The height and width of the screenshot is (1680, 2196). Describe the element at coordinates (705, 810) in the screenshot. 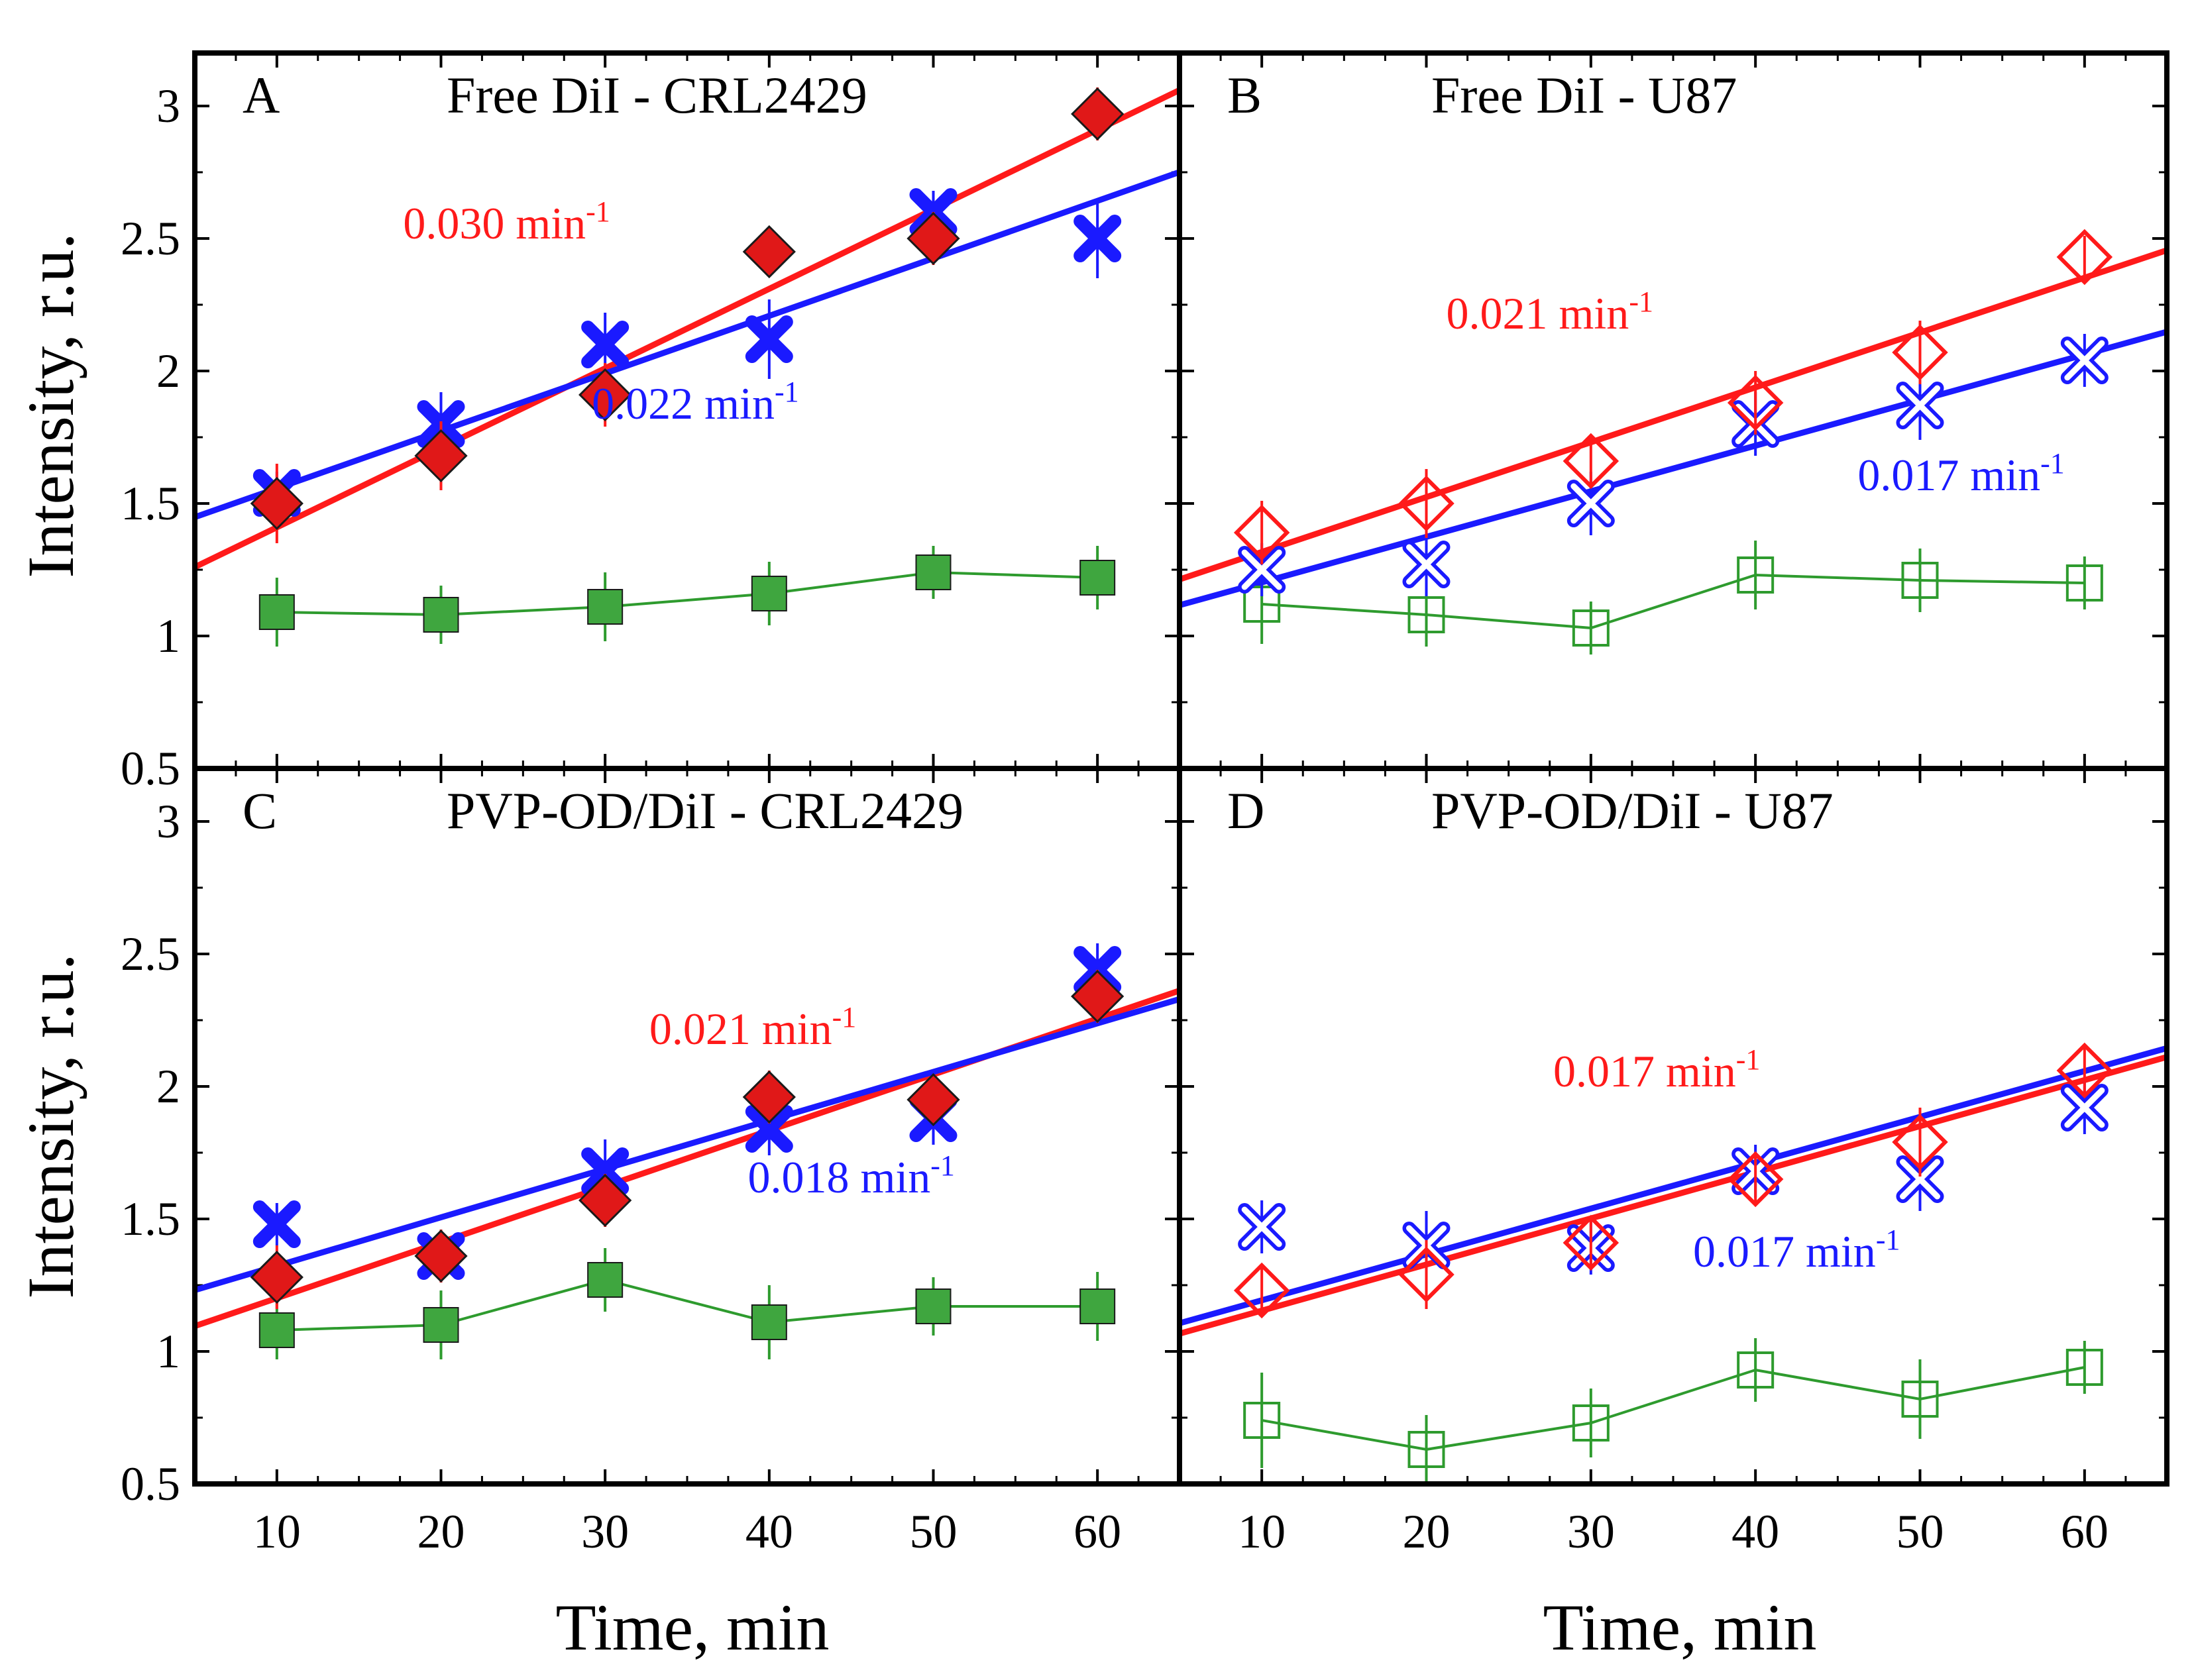

I see `panel-title: PVP-OD/DiI - CRL2429` at that location.